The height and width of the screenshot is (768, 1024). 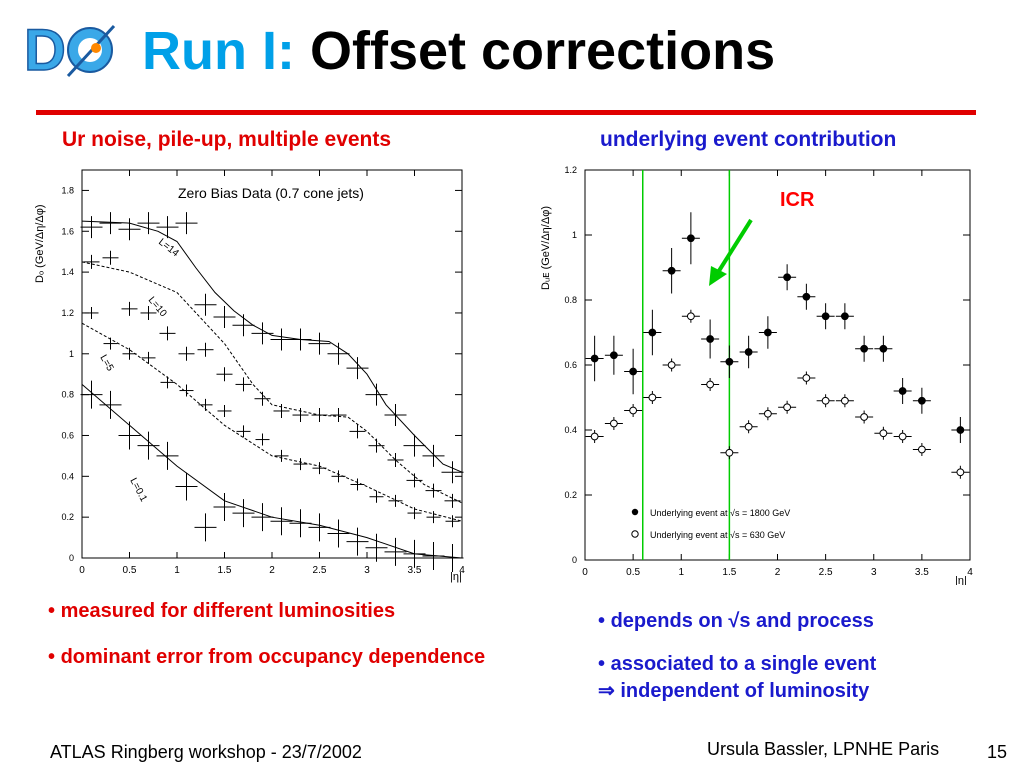 I want to click on lc-x-tick-label: 1.5, so click(x=225, y=570).